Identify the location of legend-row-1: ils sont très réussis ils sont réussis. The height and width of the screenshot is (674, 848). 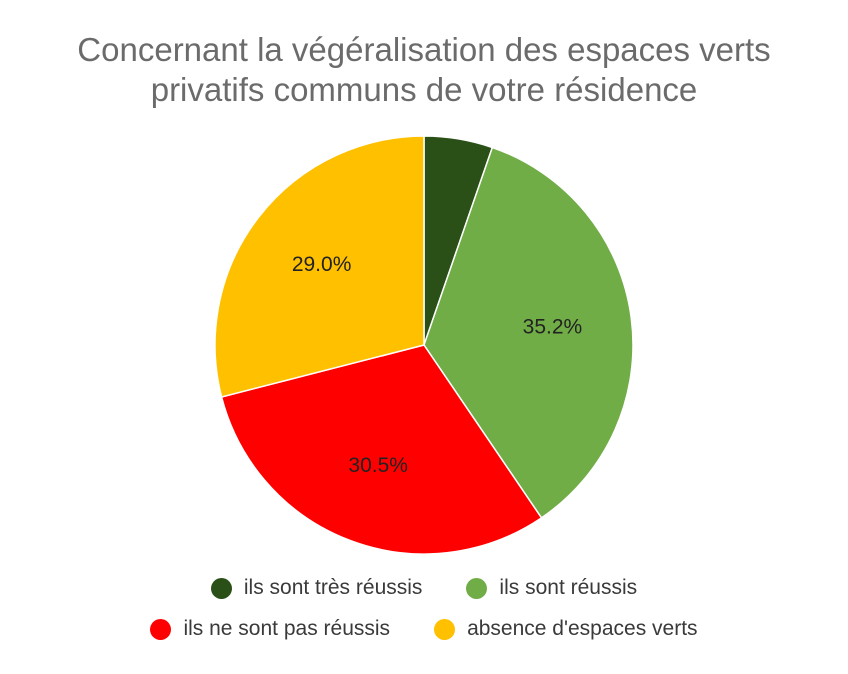
(424, 588).